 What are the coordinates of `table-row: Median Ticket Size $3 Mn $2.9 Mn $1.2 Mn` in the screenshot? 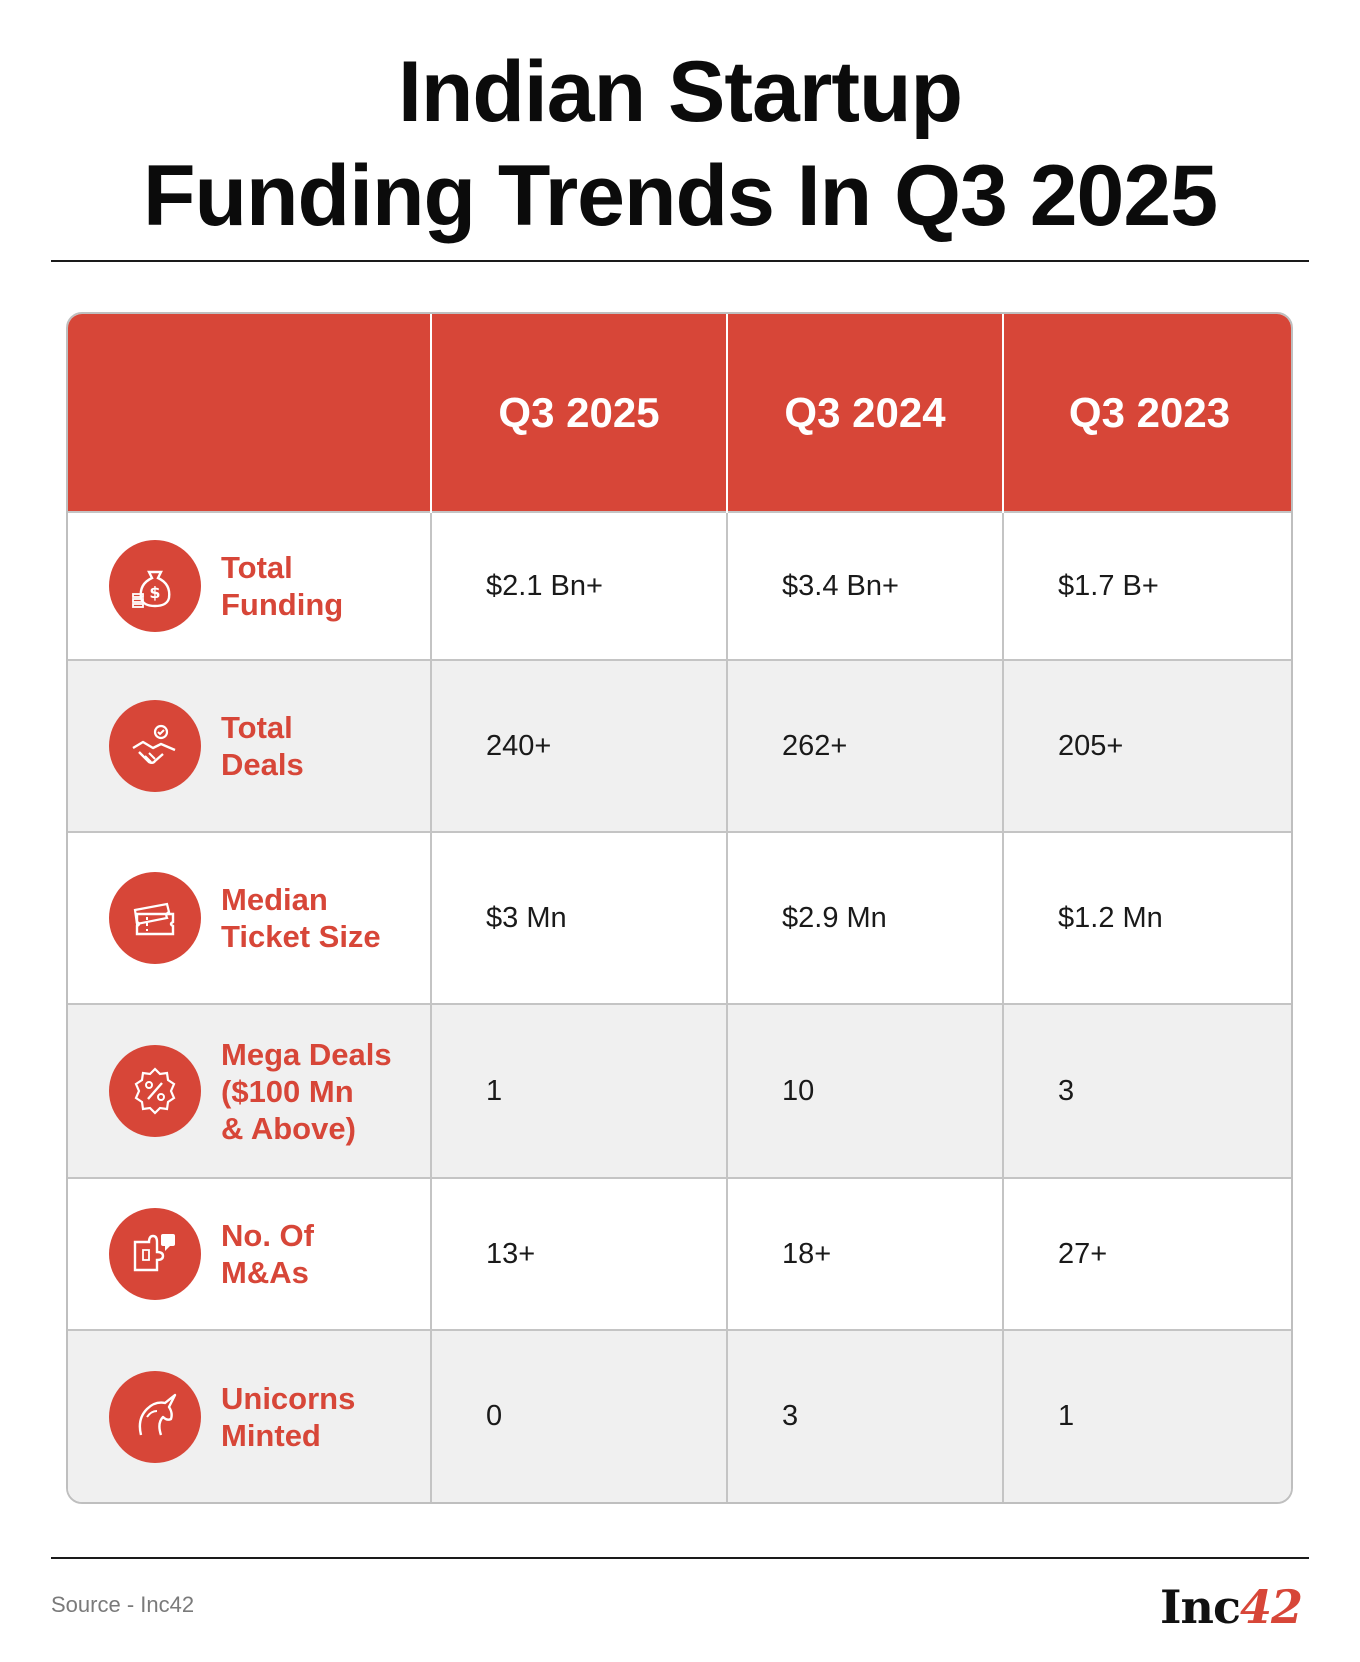 It's located at (679, 917).